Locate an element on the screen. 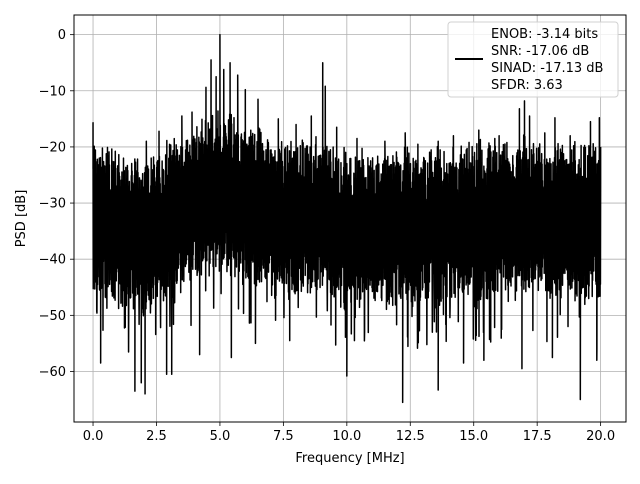 The height and width of the screenshot is (484, 640). x-tick-label: 0.0 is located at coordinates (93, 436).